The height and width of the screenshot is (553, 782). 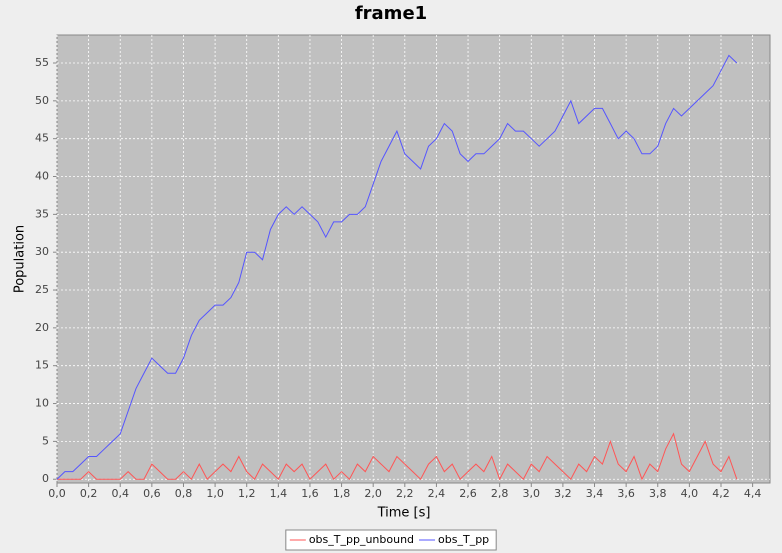 I want to click on legend-label: obs_T_pp_unbound, so click(x=361, y=539).